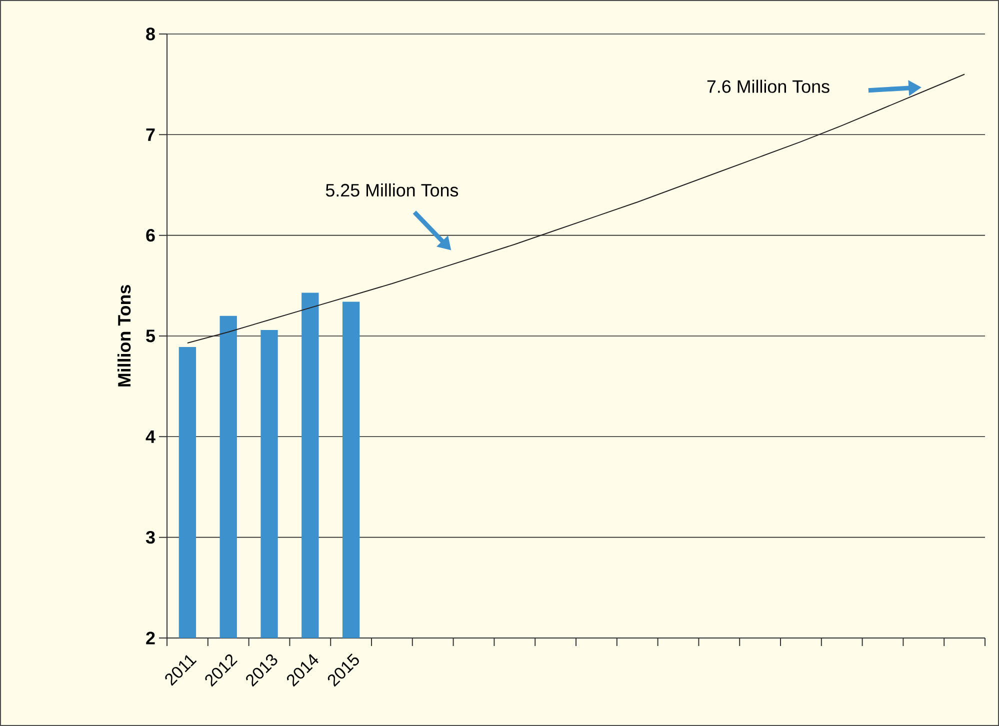 This screenshot has height=726, width=999. I want to click on annotation: 5.25 Million Tons, so click(392, 190).